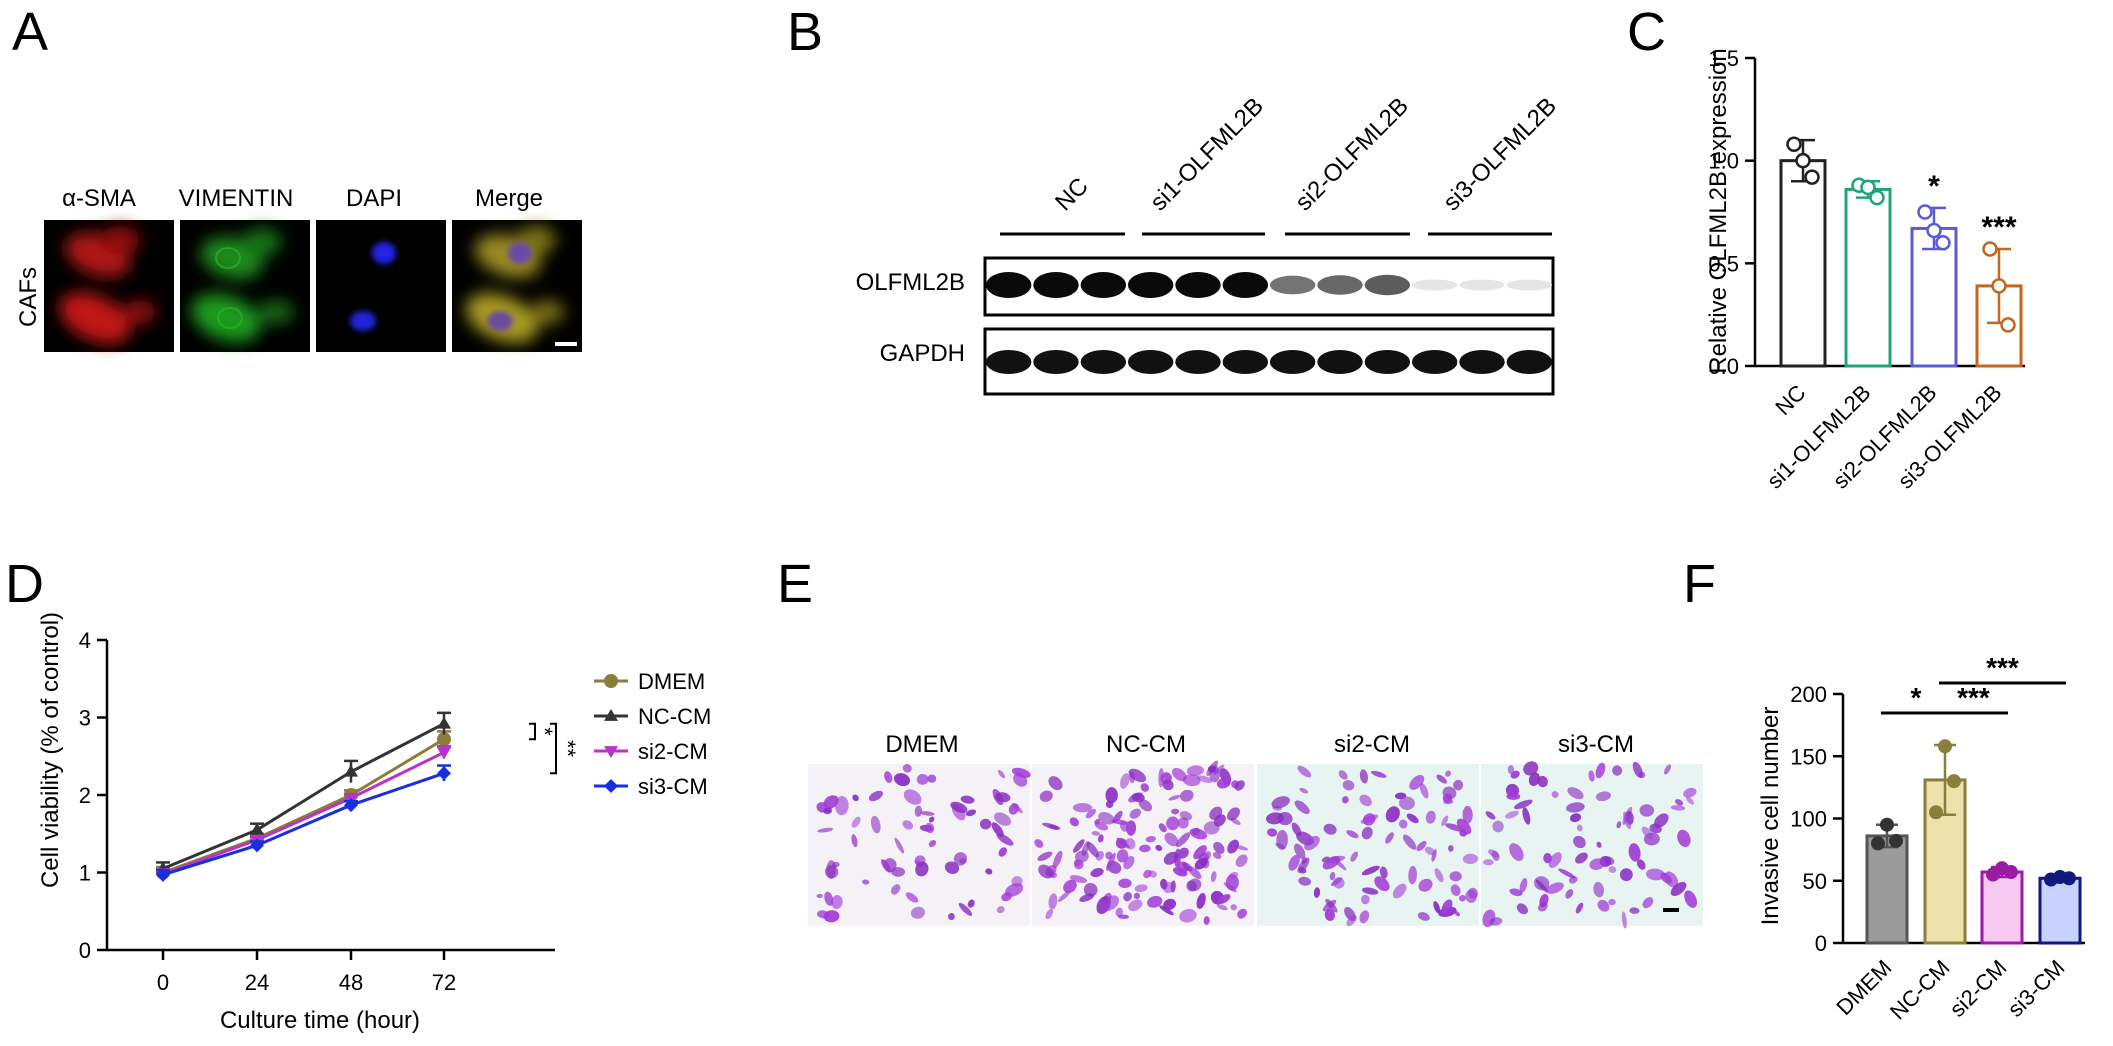 The height and width of the screenshot is (1046, 2113). What do you see at coordinates (50, 750) in the screenshot?
I see `d-ylabel: Cell viability (% of control)` at bounding box center [50, 750].